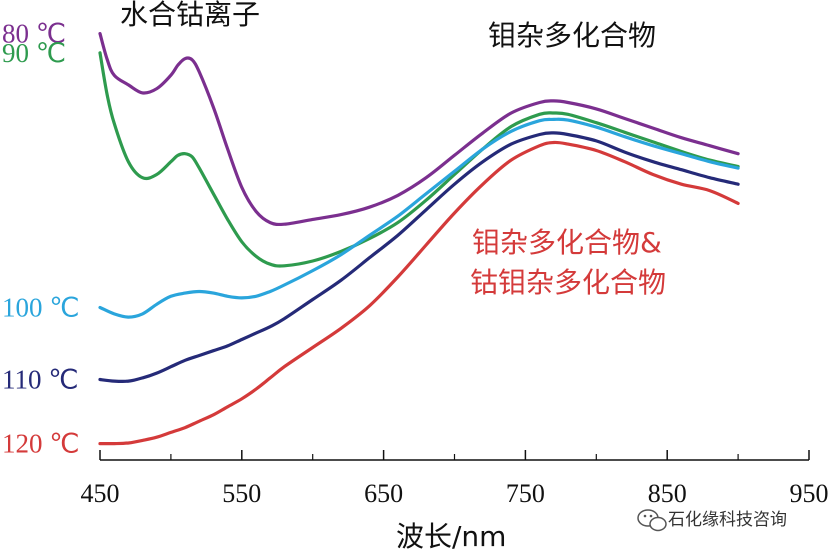 This screenshot has height=555, width=832. I want to click on watermark: 石化缘科技咨询, so click(712, 520).